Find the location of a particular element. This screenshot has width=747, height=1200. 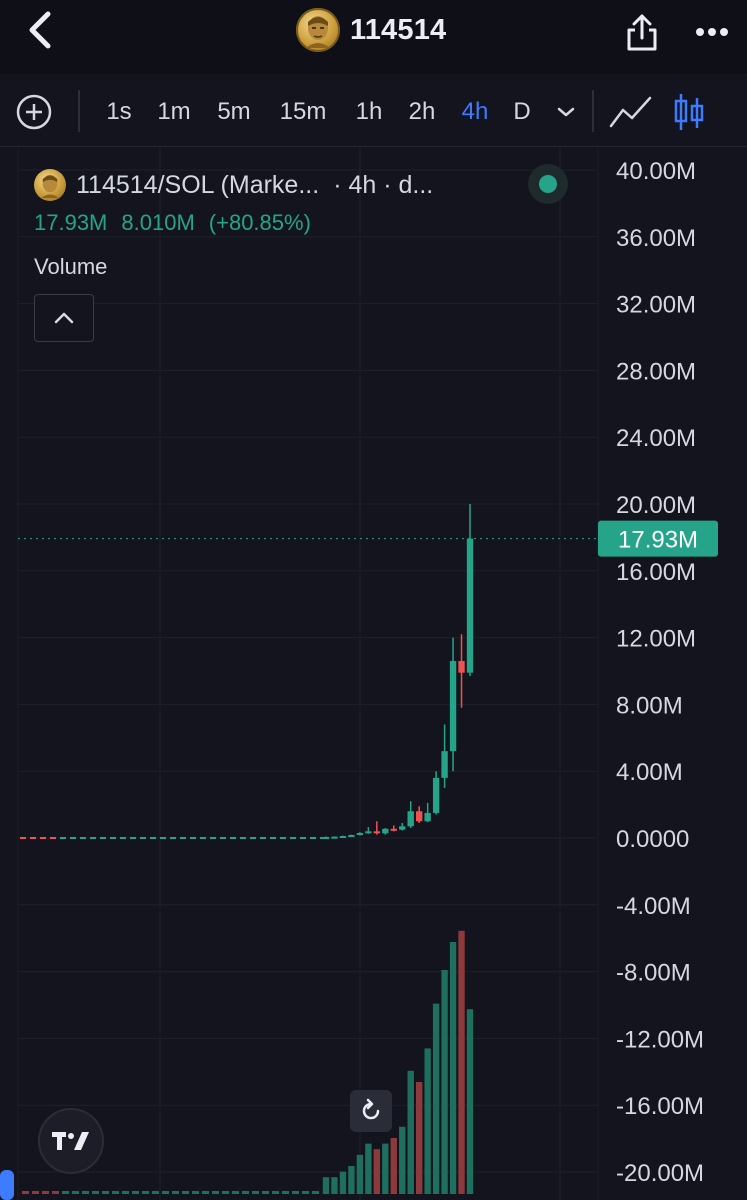

y-axis-tick-label: 8.00M is located at coordinates (649, 705).